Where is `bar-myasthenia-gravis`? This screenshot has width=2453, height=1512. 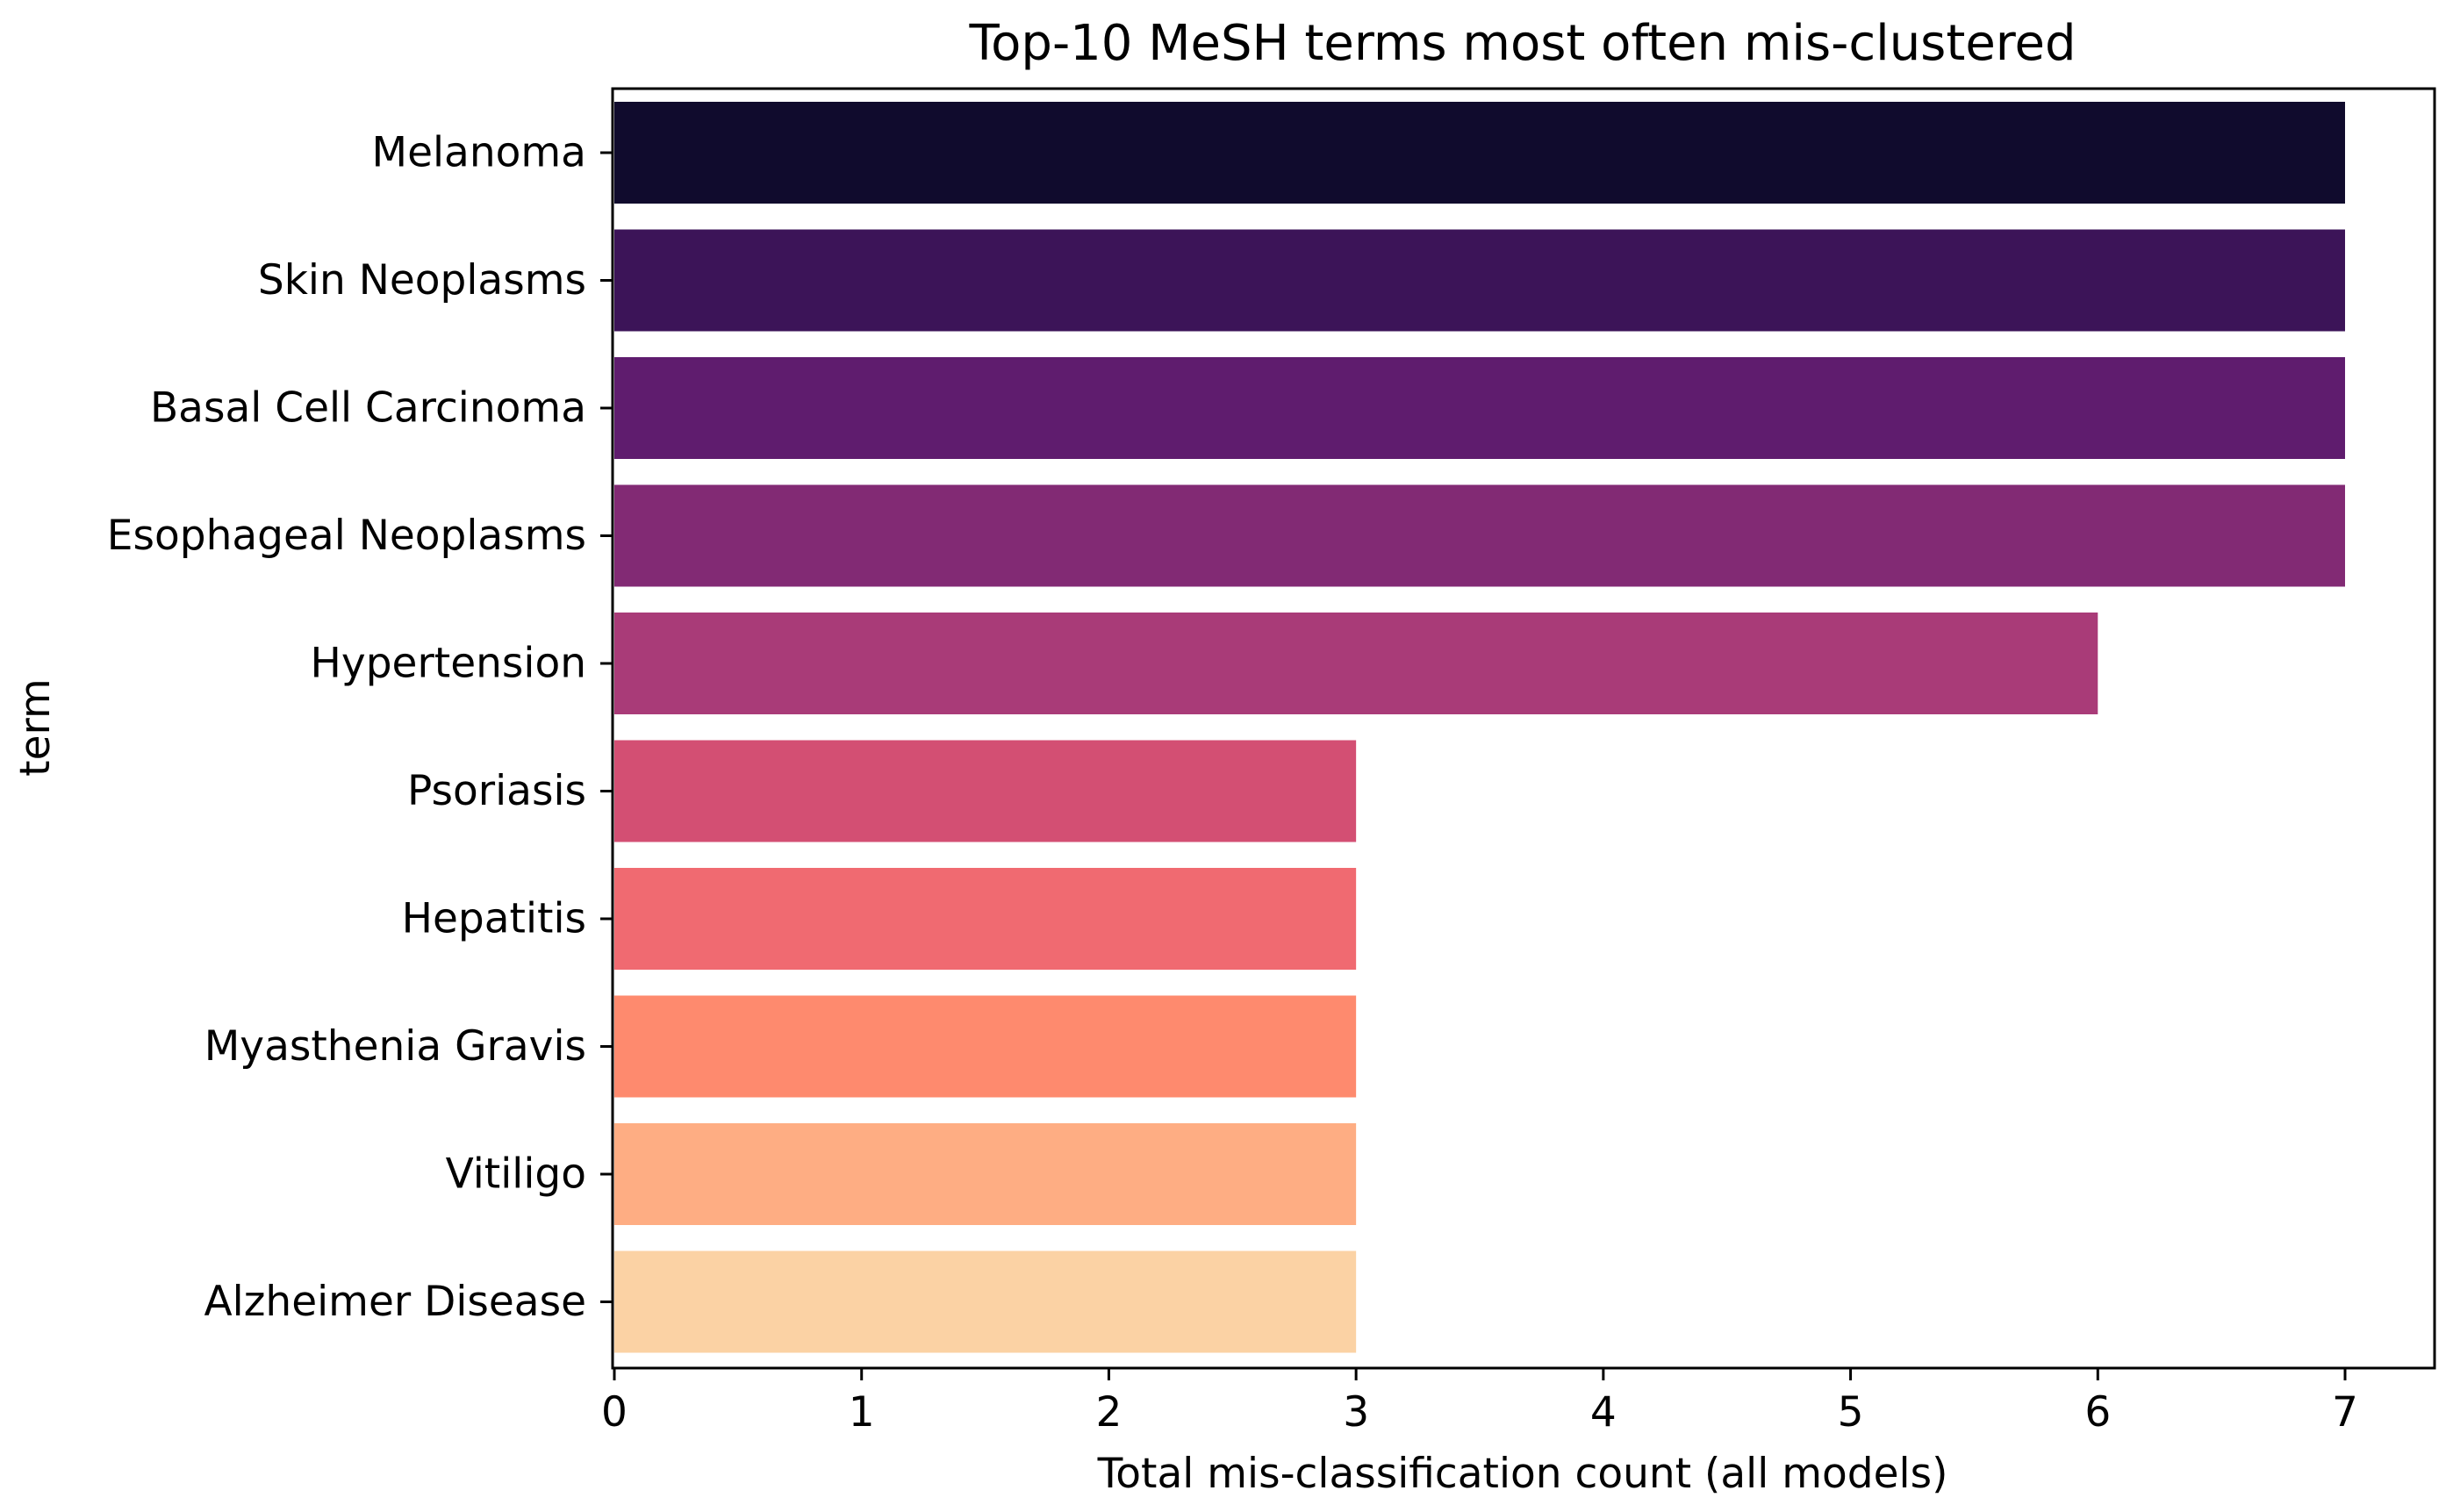
bar-myasthenia-gravis is located at coordinates (985, 1046).